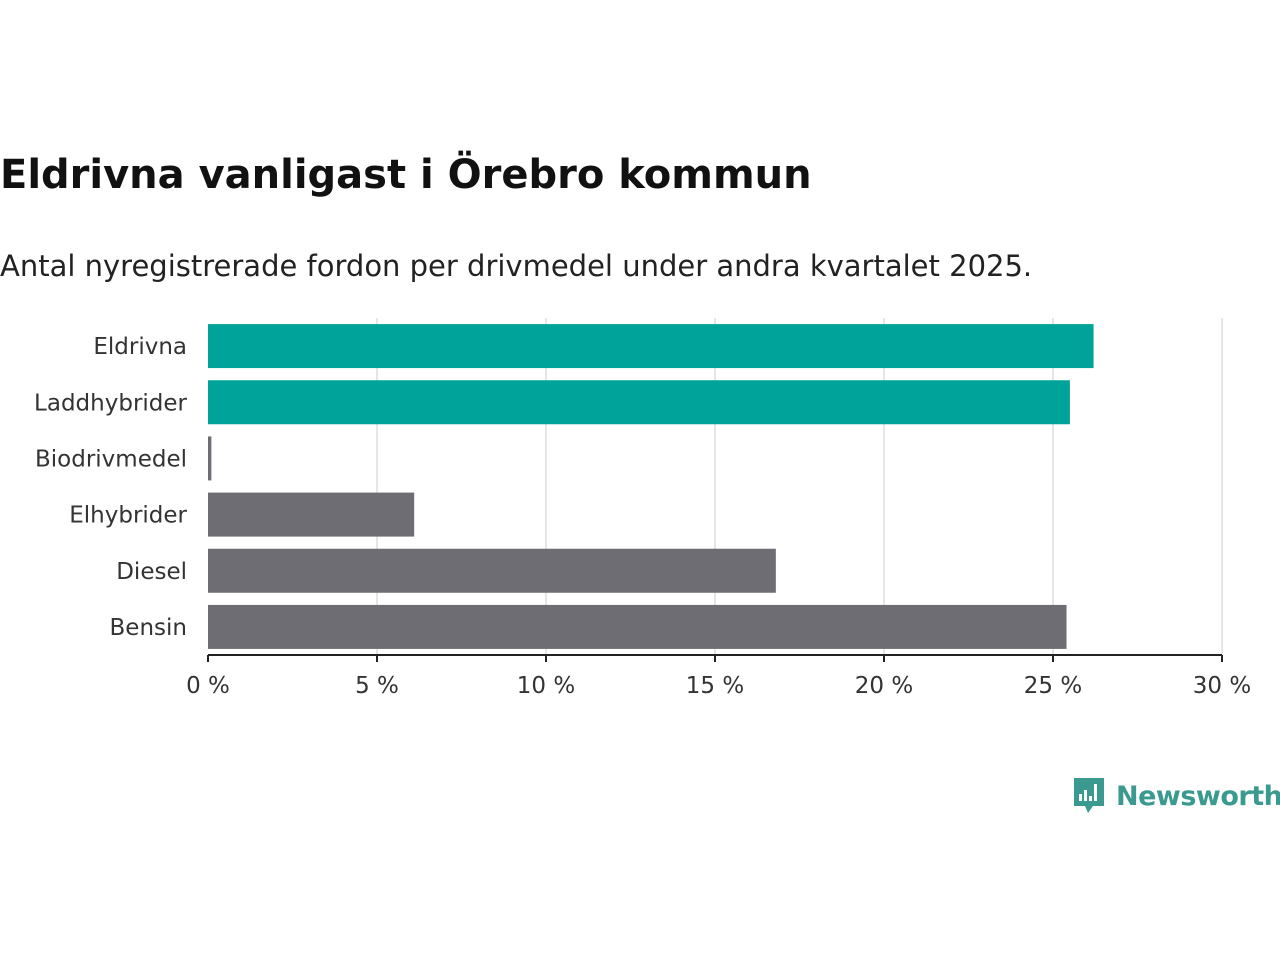  Describe the element at coordinates (148, 628) in the screenshot. I see `category-label: Bensin` at that location.